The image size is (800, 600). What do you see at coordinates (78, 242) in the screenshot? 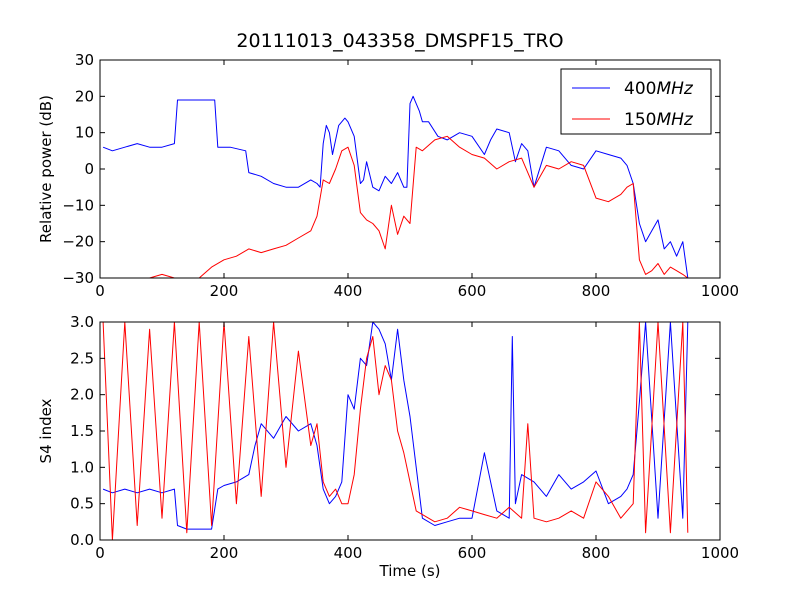
I see `y-tick-label: −20` at bounding box center [78, 242].